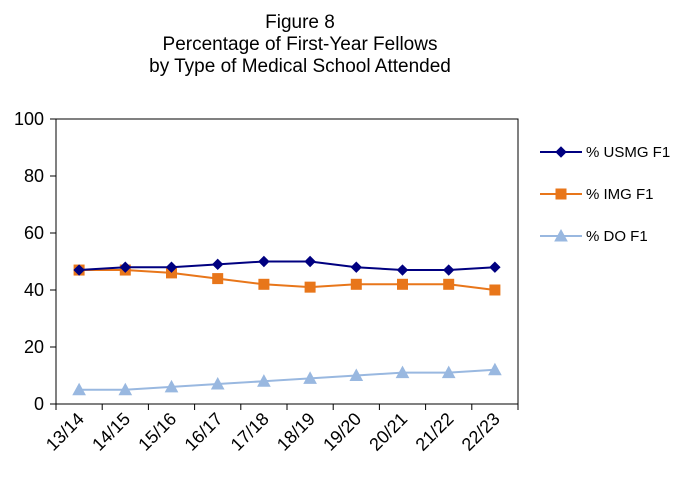 The width and height of the screenshot is (688, 500). What do you see at coordinates (481, 432) in the screenshot?
I see `x-tick-label: 22/23` at bounding box center [481, 432].